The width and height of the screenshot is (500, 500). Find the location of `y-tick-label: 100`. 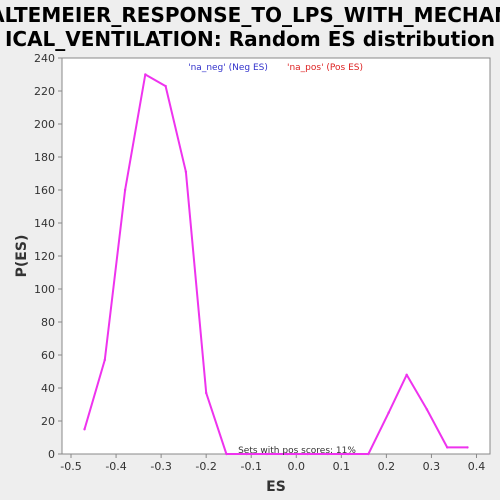

y-tick-label: 100 is located at coordinates (44, 289).